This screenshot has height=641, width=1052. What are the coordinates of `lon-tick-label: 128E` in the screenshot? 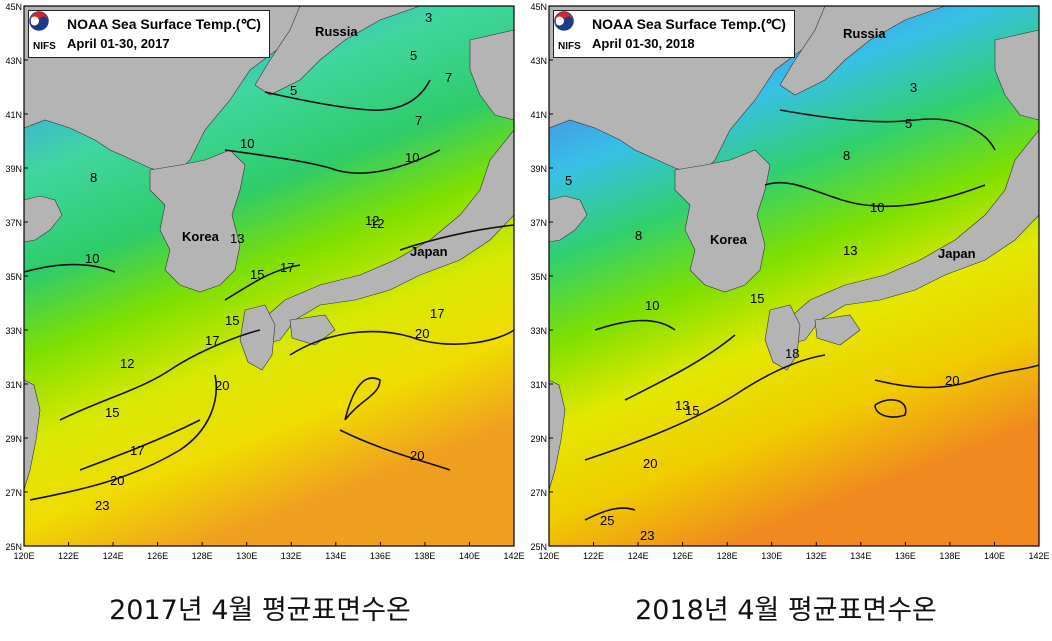 It's located at (202, 556).